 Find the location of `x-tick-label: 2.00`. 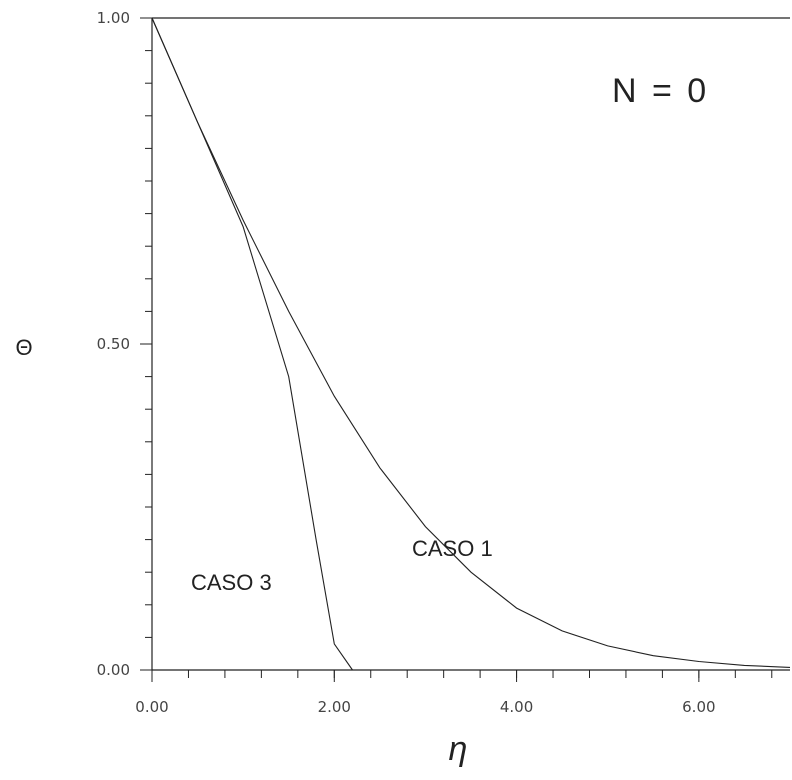

x-tick-label: 2.00 is located at coordinates (334, 707).